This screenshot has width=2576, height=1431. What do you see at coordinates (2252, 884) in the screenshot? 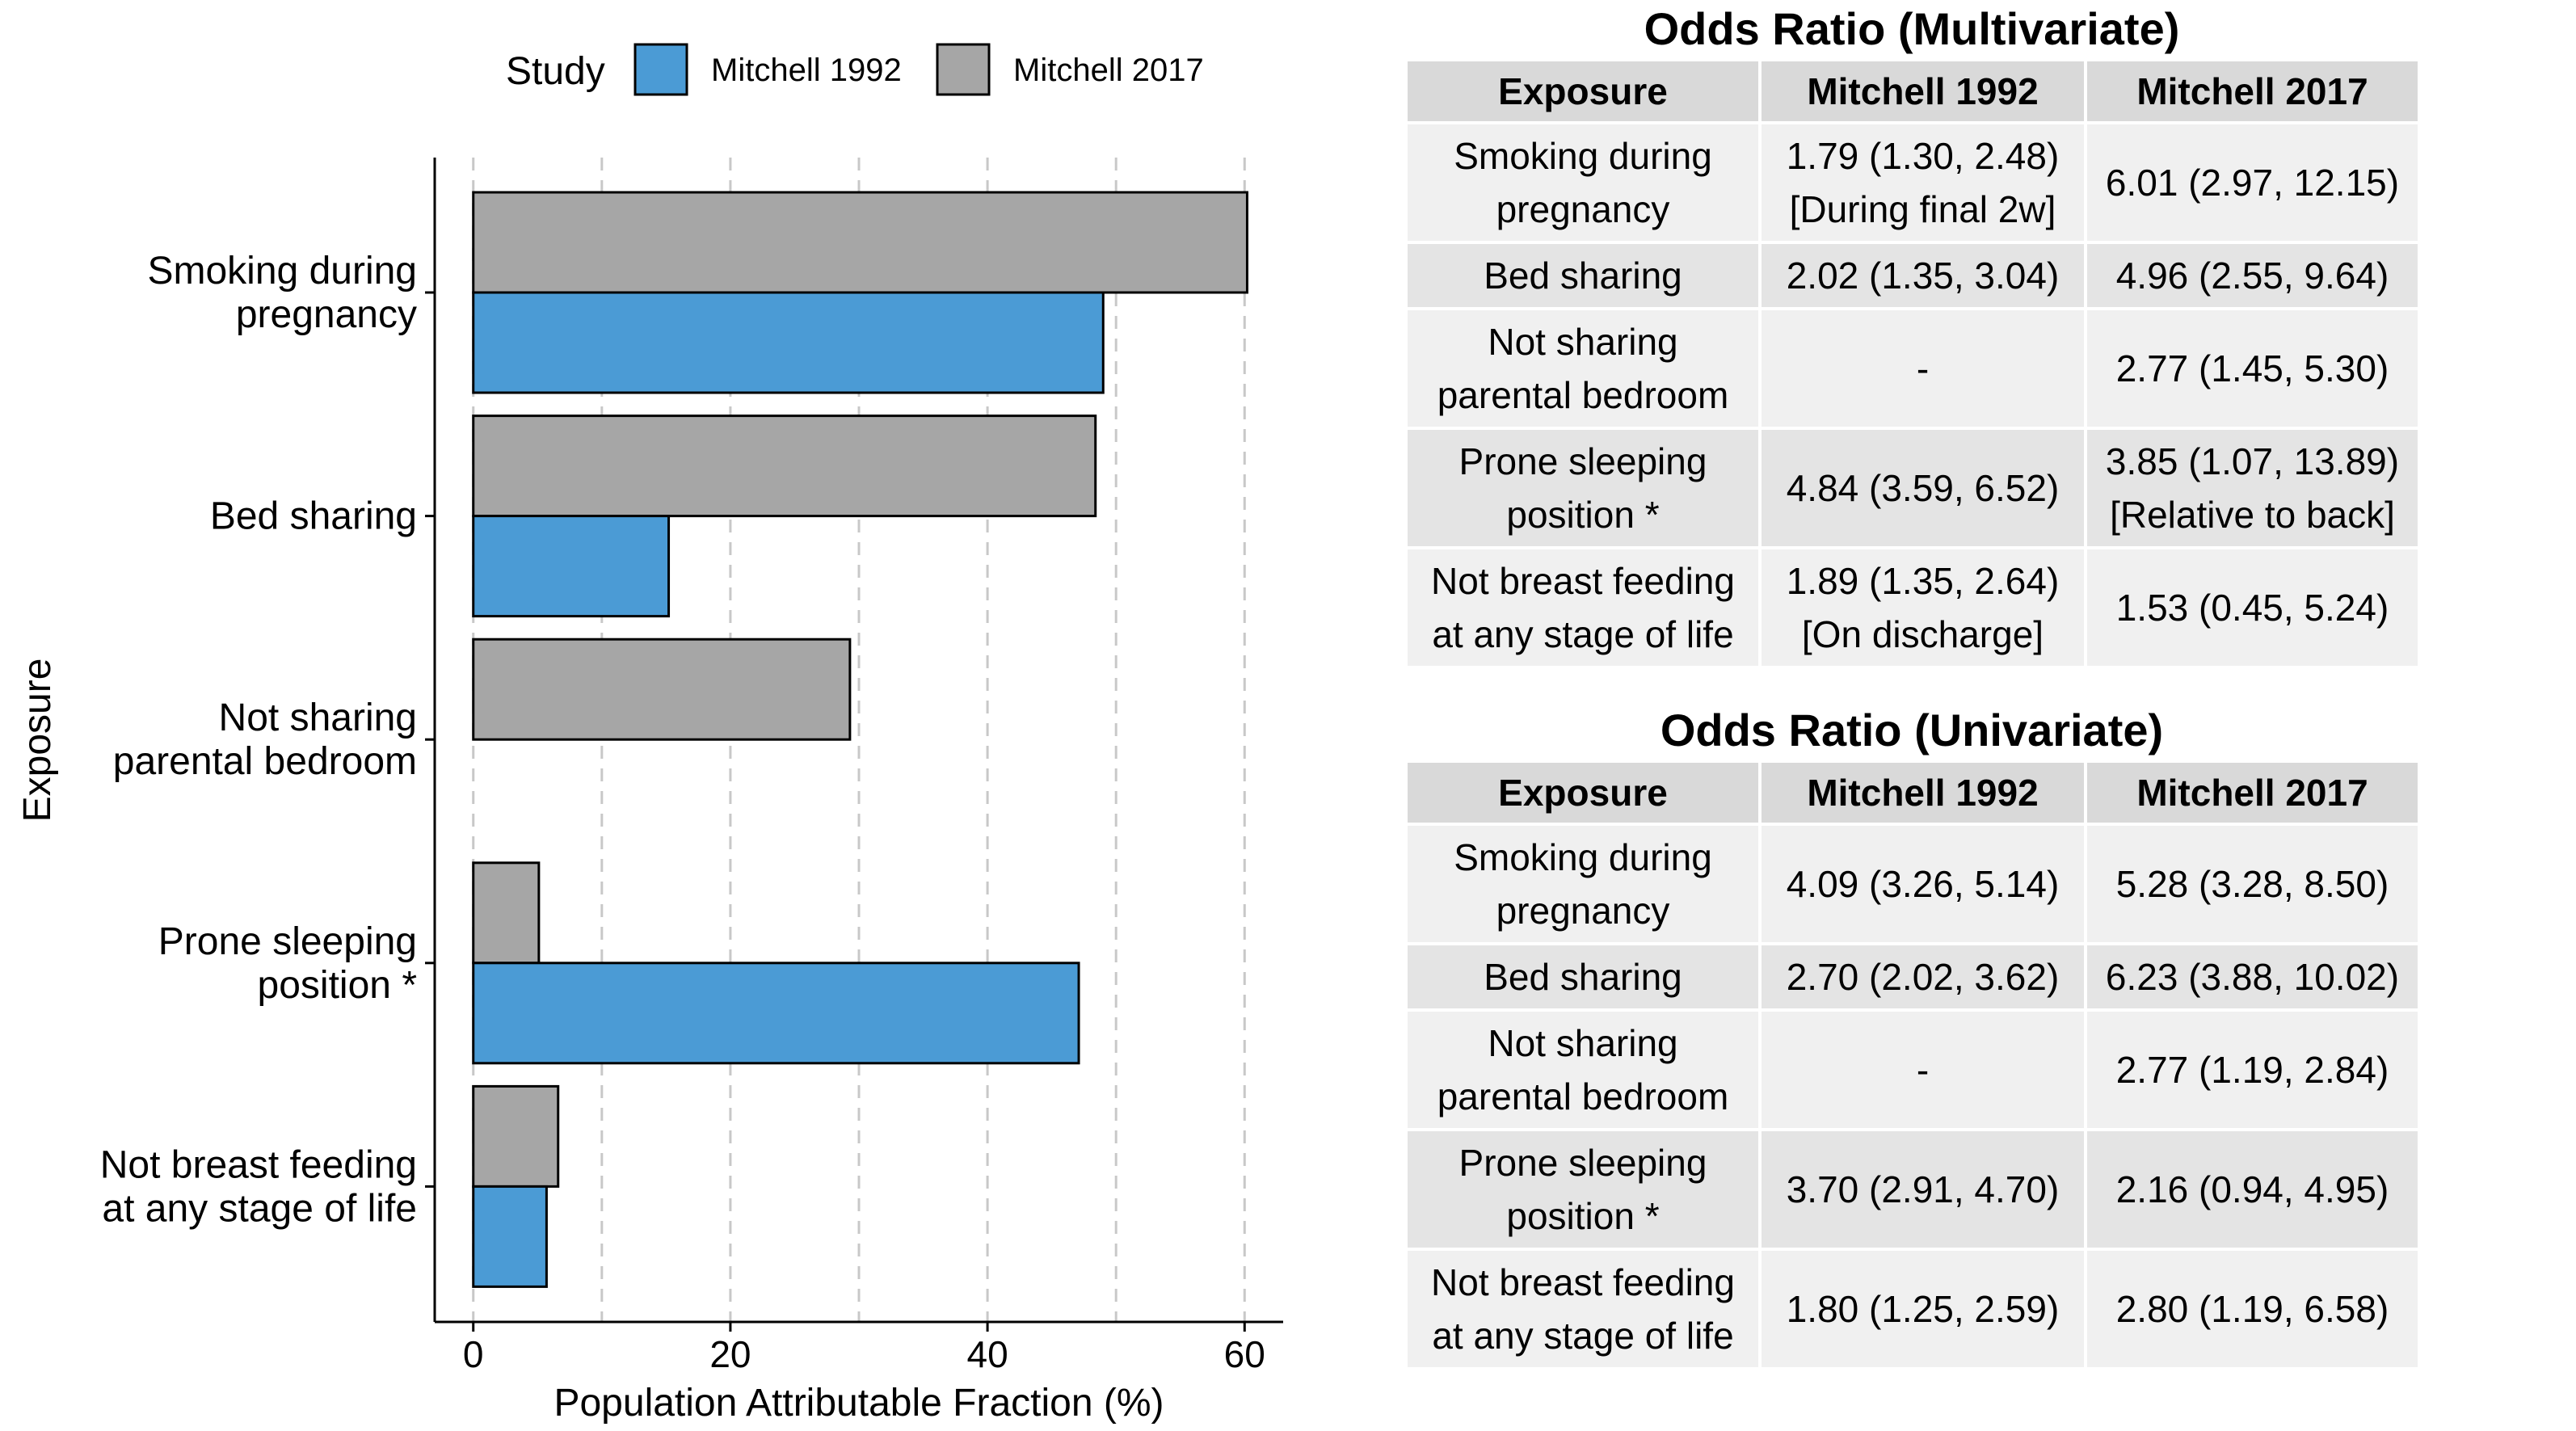
I see `odds-ratio-cell: 5.28 (3.28, 8.50)` at bounding box center [2252, 884].